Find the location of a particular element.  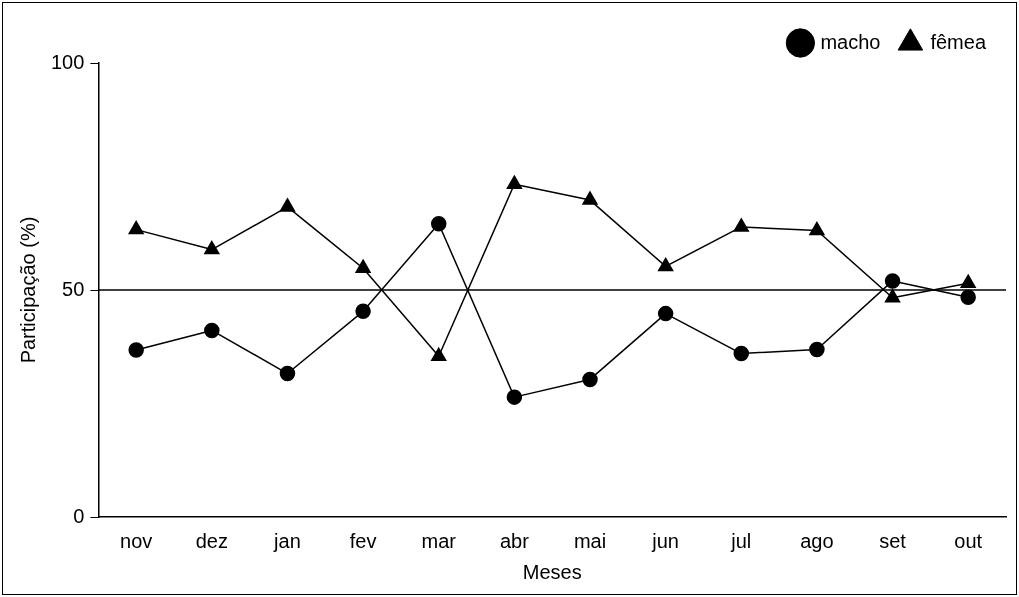

x-tick-label: out is located at coordinates (968, 540).